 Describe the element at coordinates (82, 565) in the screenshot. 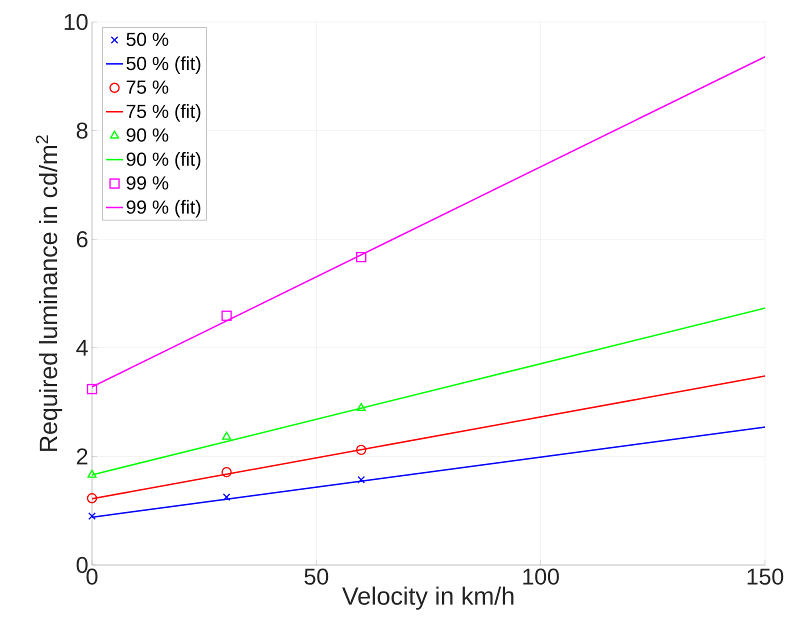

I see `y-tick-label: 0` at that location.